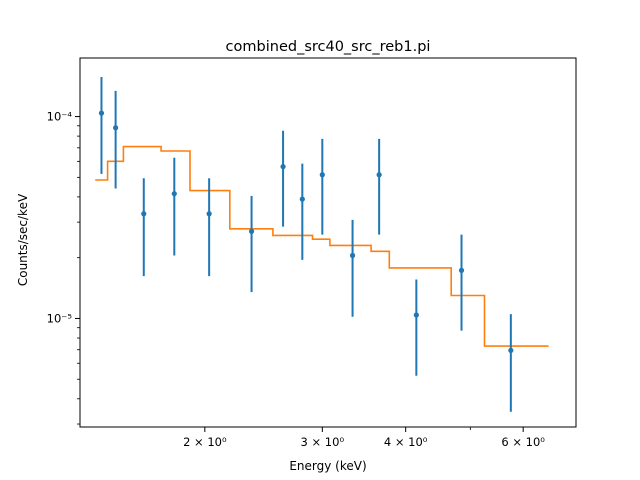 The width and height of the screenshot is (640, 480). I want to click on y-tick-label-0: 10⁻⁴, so click(60, 117).